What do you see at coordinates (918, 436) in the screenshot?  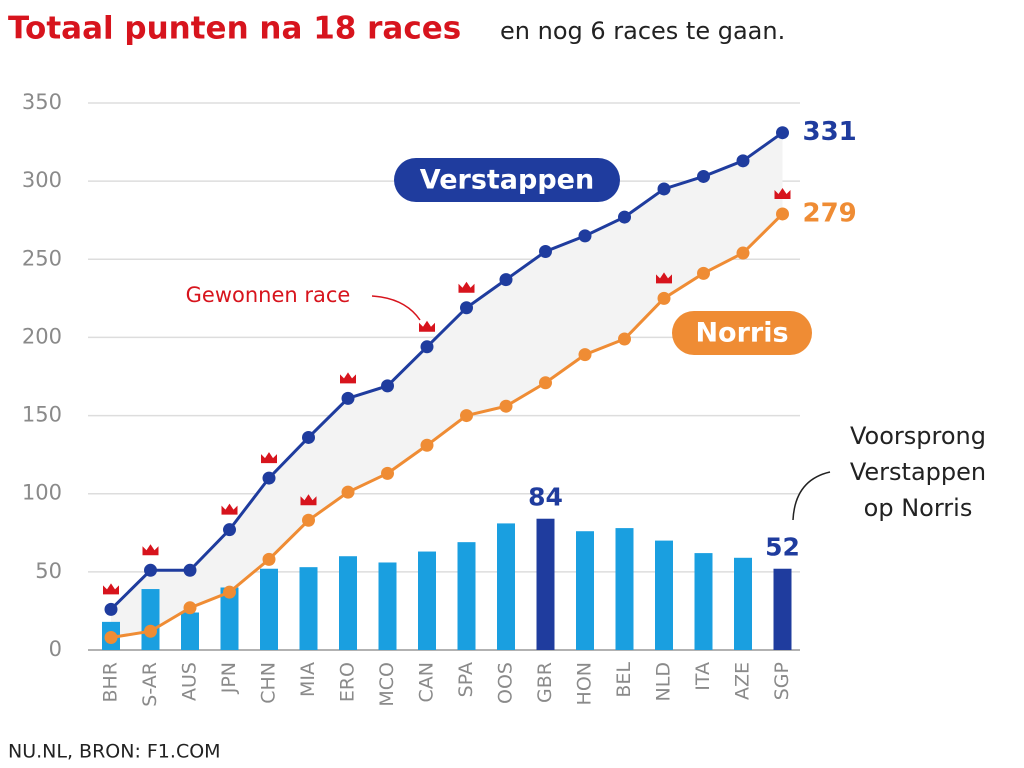 I see `bar-annotation: Voorsprong` at bounding box center [918, 436].